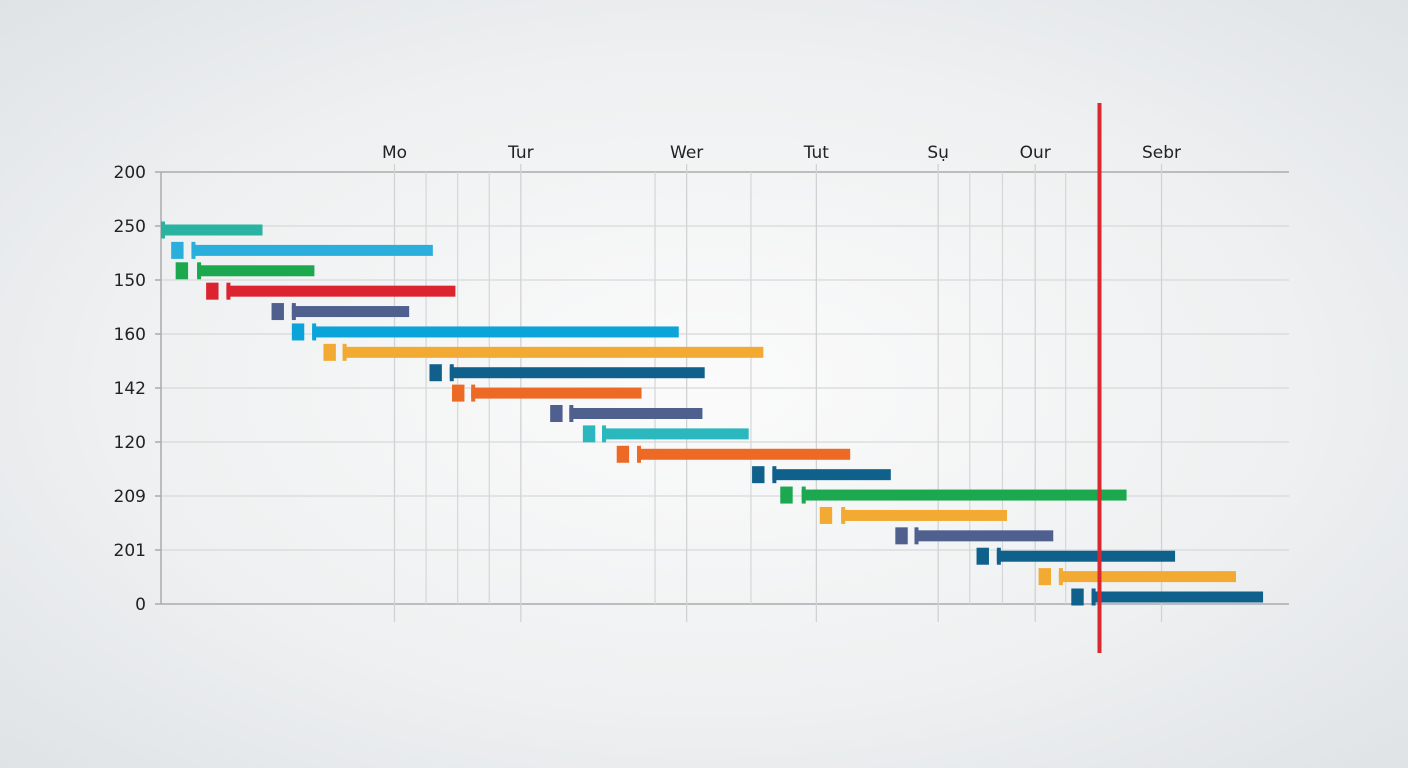 The image size is (1408, 768). What do you see at coordinates (130, 443) in the screenshot?
I see `y-tick-label: 120` at bounding box center [130, 443].